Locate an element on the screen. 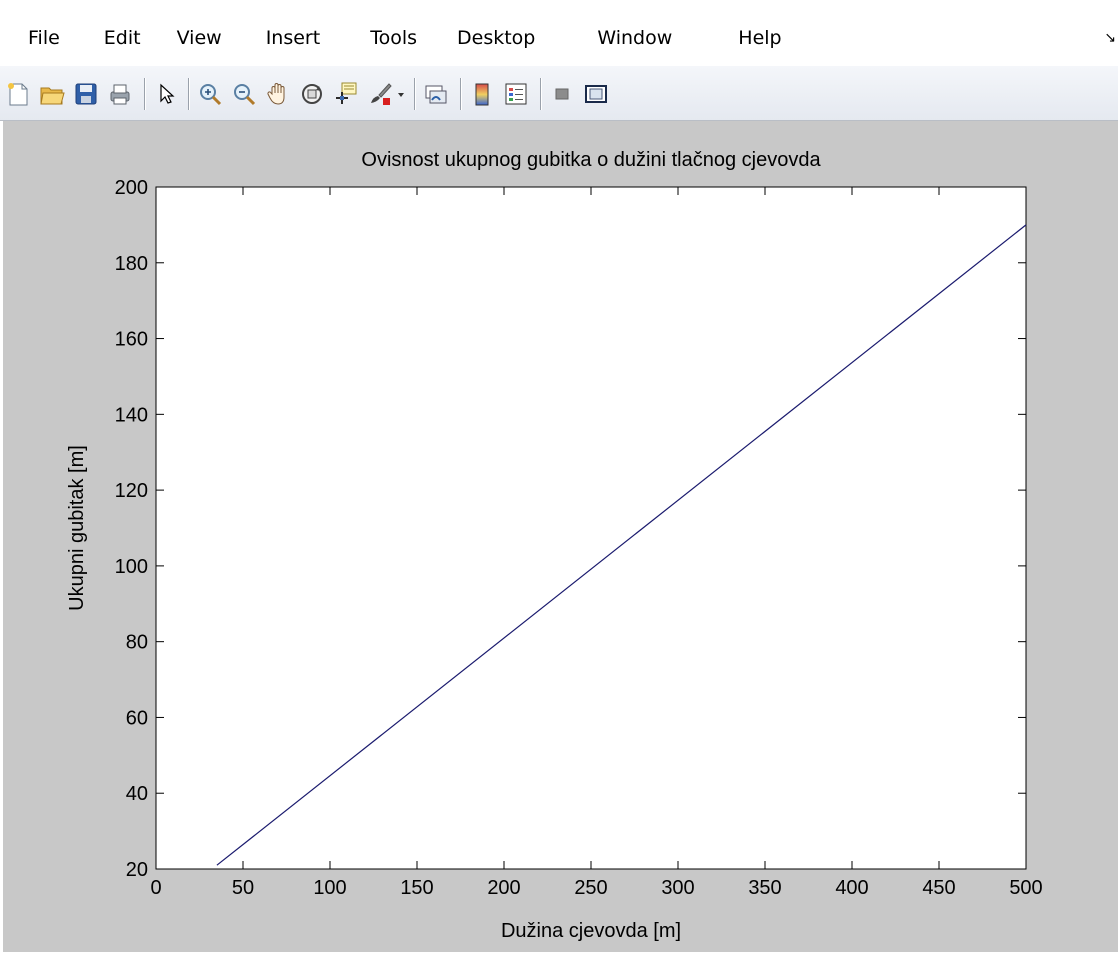 The image size is (1118, 957). menu-view: View is located at coordinates (199, 38).